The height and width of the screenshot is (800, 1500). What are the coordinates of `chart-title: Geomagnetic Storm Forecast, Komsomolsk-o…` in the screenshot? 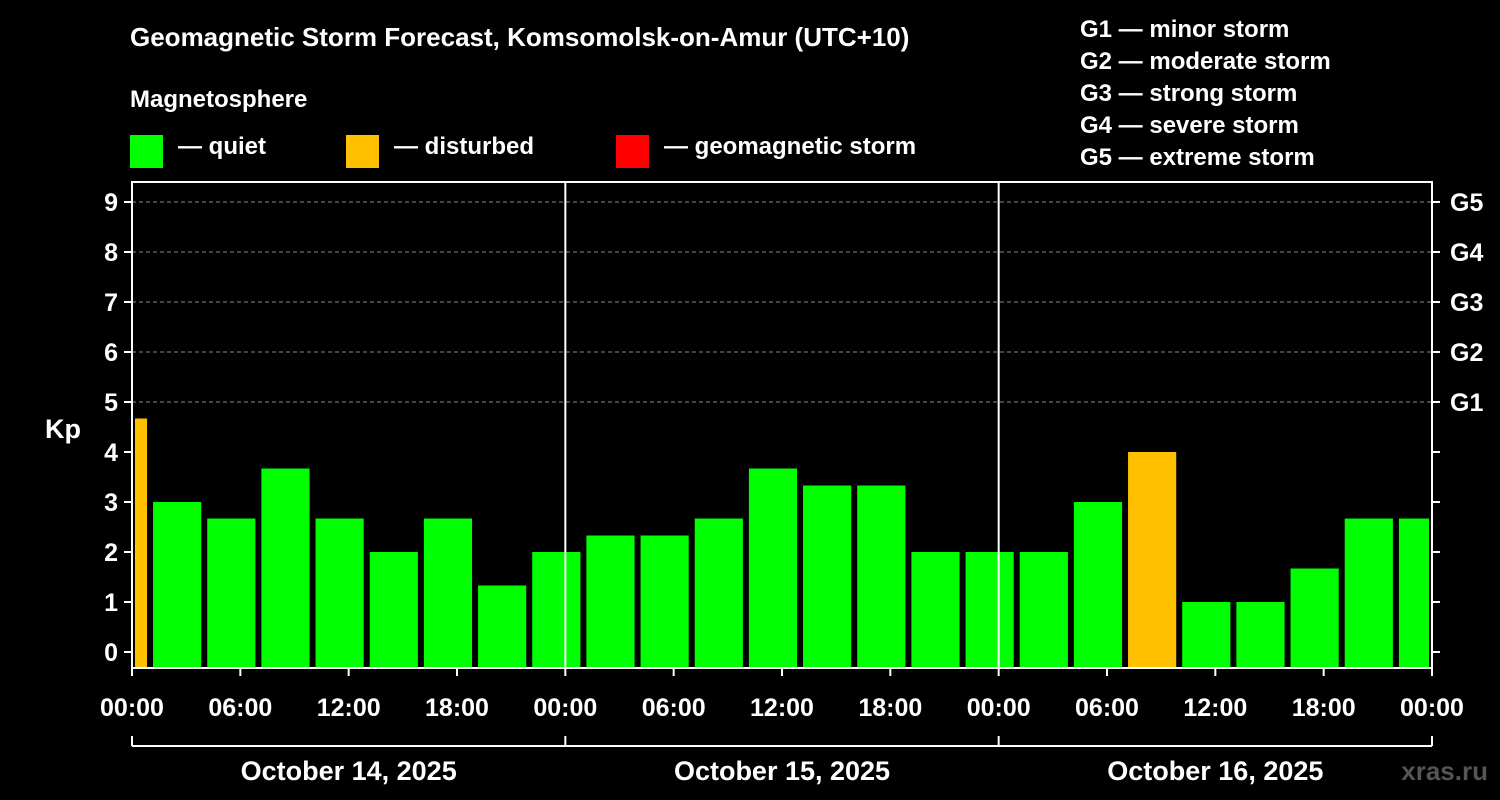 It's located at (520, 37).